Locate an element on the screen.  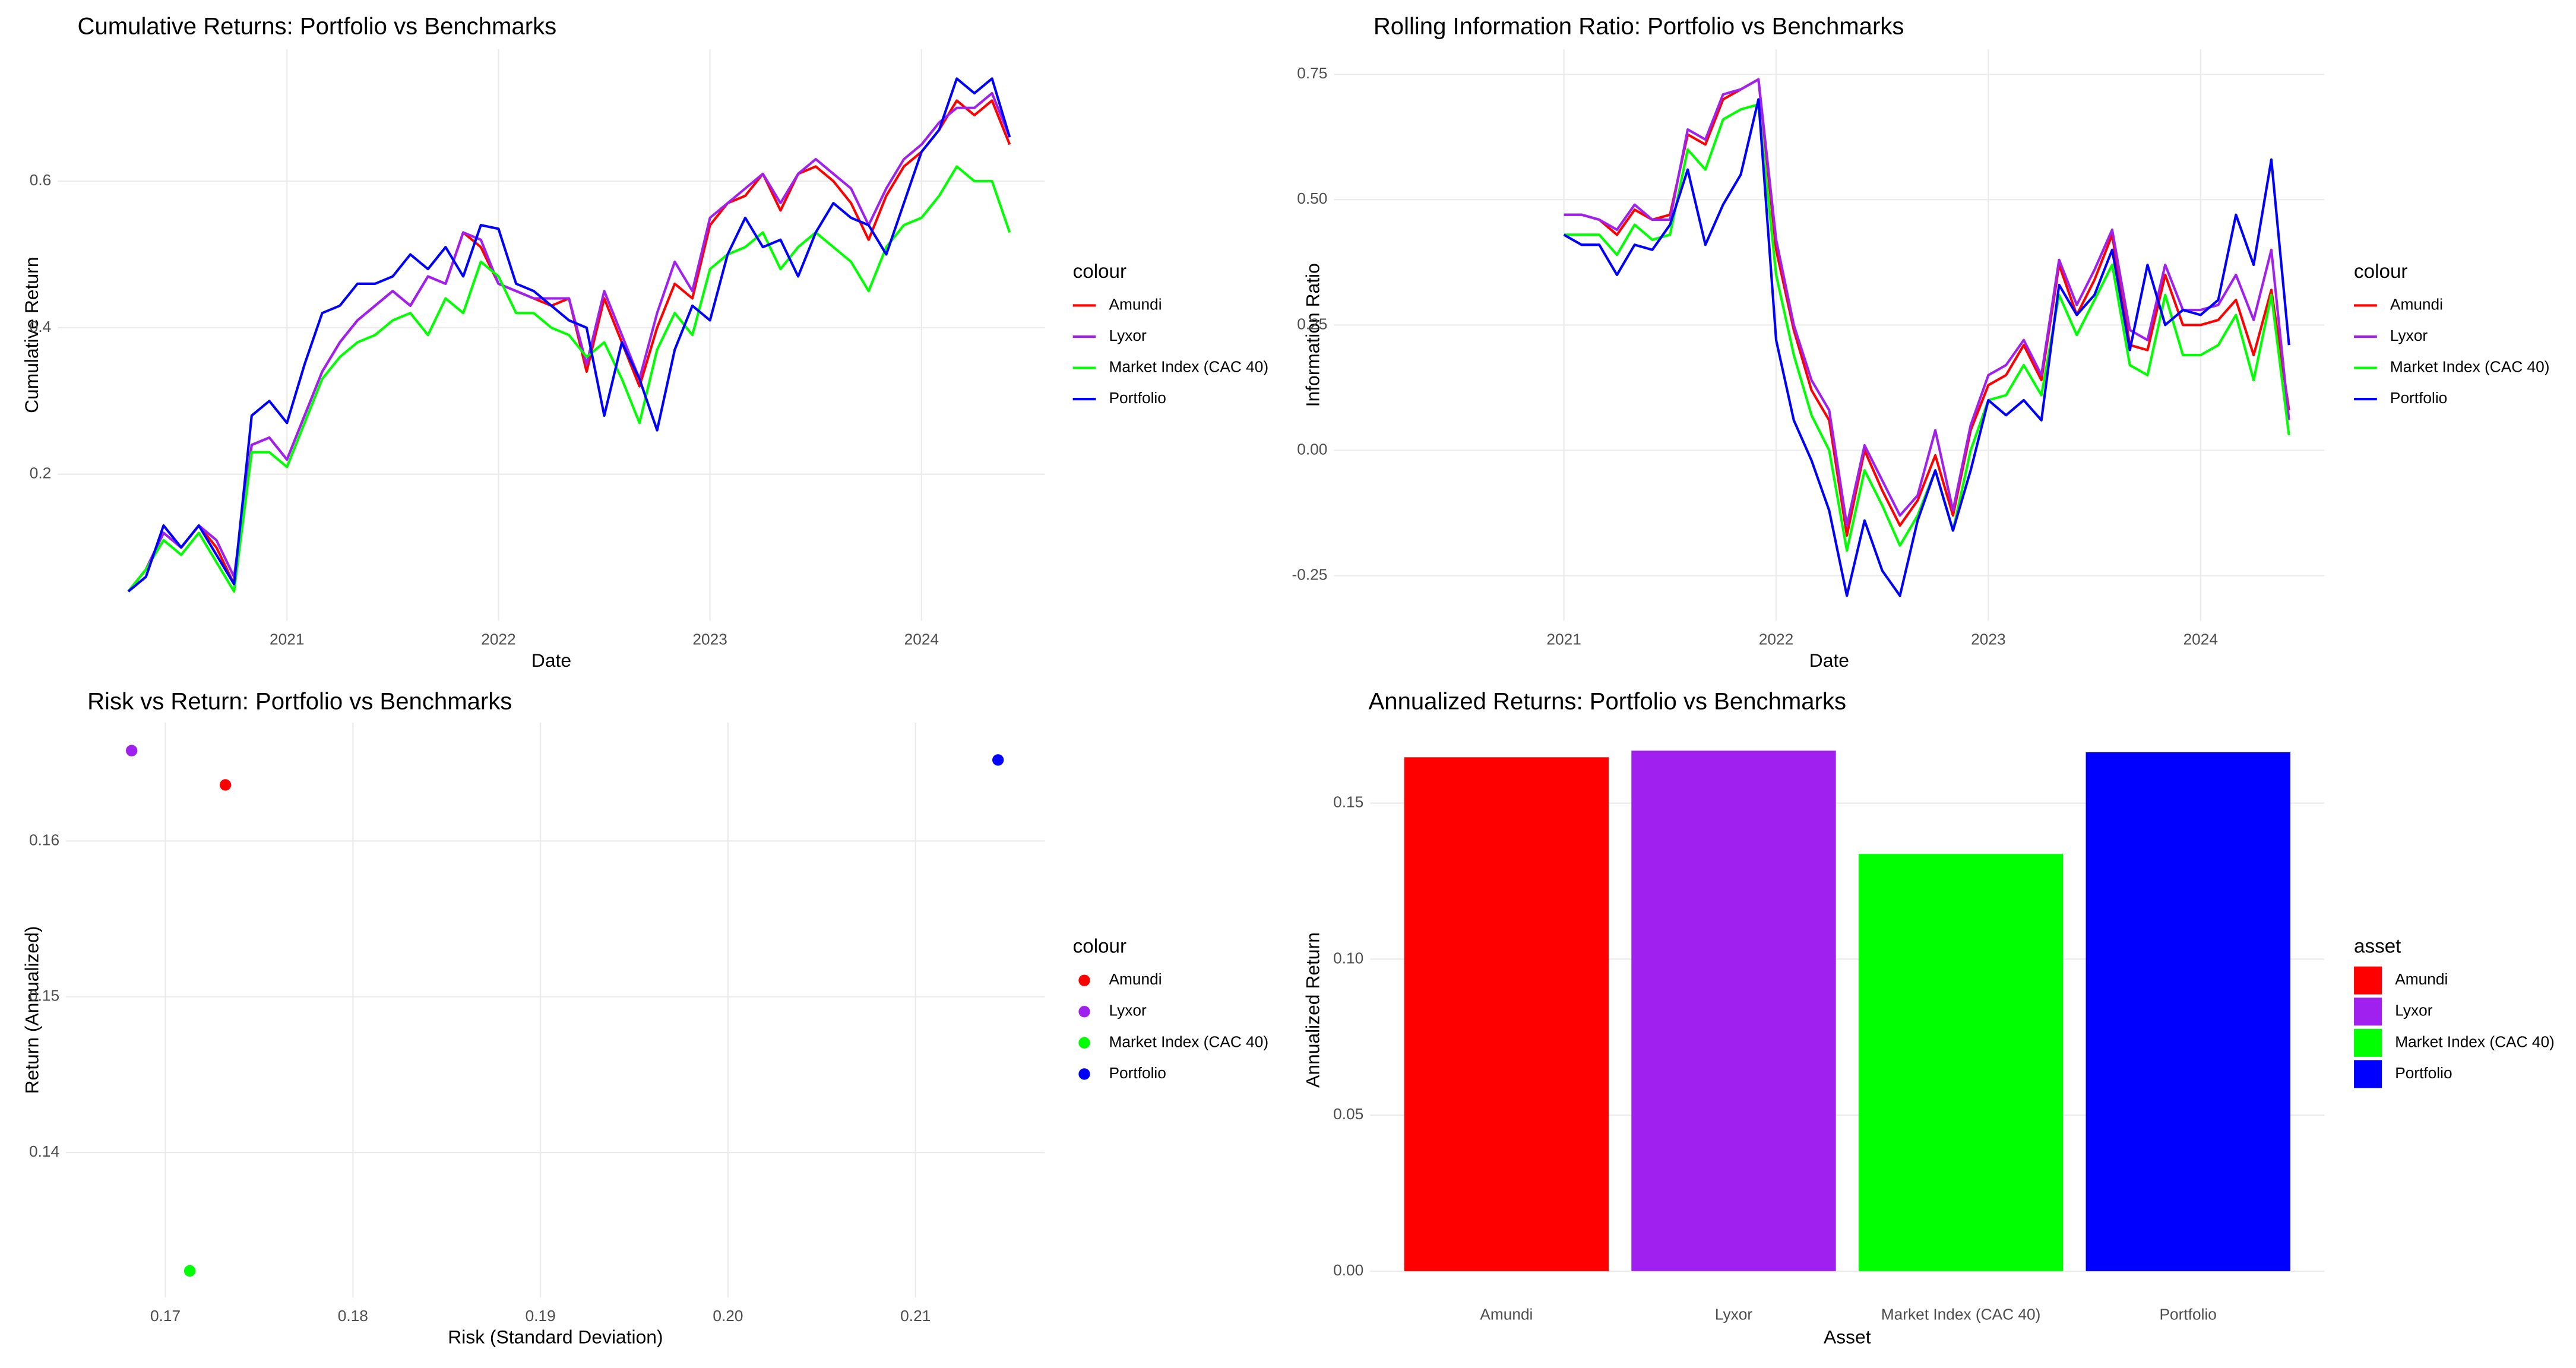
legend-title: asset is located at coordinates (2377, 947).